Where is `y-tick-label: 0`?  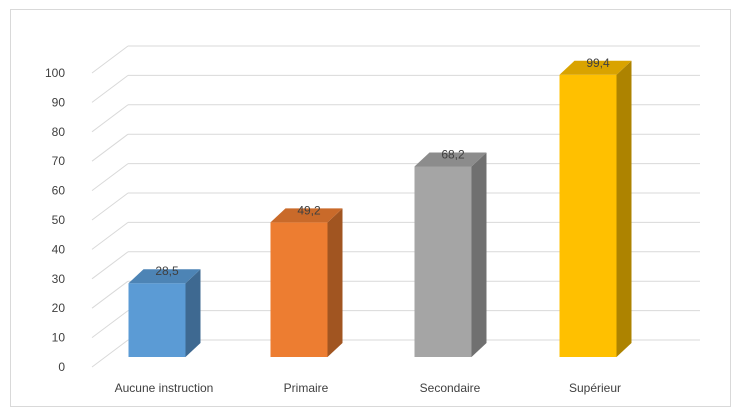
y-tick-label: 0 is located at coordinates (61, 367).